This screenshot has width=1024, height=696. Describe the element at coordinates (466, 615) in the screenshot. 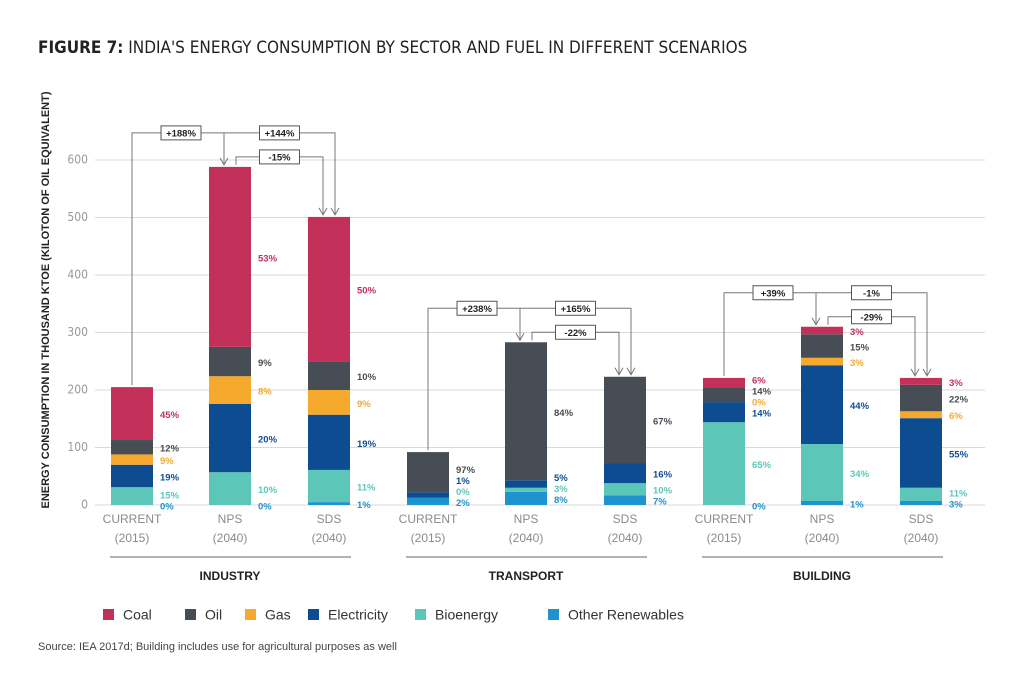

I see `legend-label: Bioenergy` at that location.